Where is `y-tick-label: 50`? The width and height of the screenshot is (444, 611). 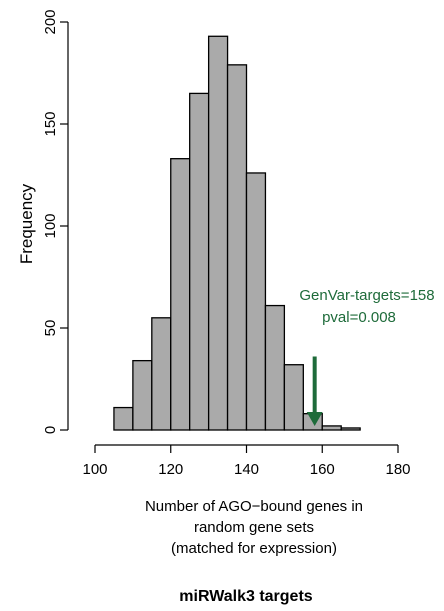
y-tick-label: 50 is located at coordinates (50, 328).